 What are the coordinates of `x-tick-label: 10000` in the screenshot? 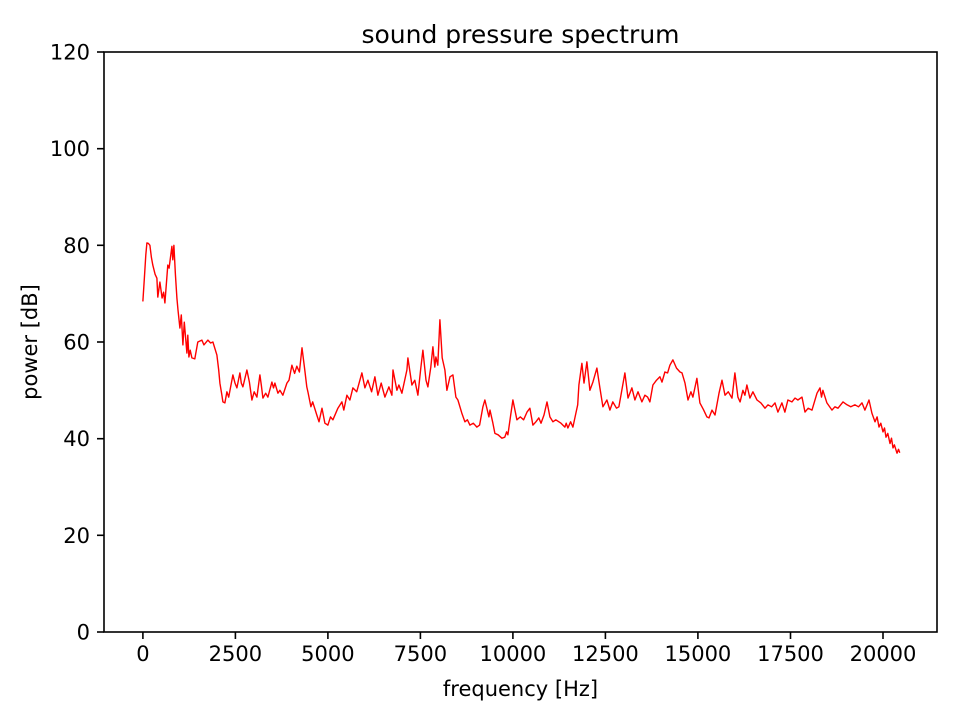 It's located at (512, 654).